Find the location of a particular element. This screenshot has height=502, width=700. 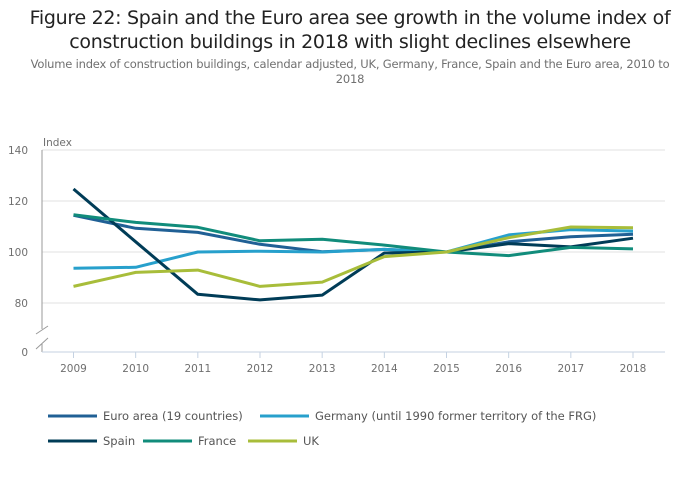

y-tick-label: 100 is located at coordinates (18, 253).